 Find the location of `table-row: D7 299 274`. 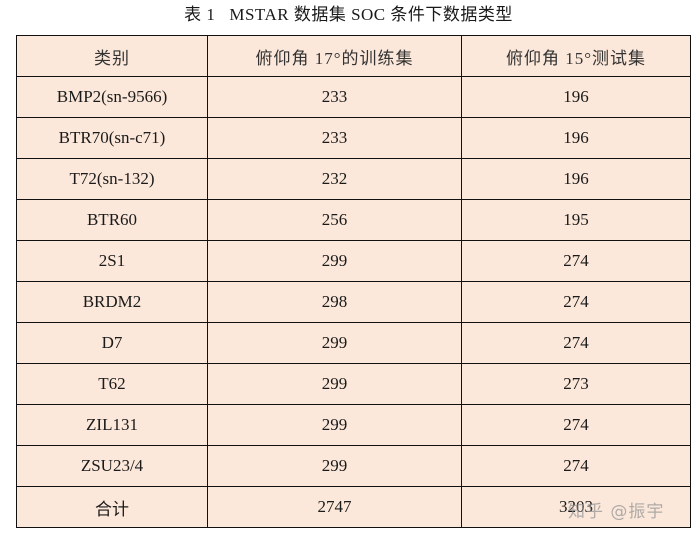

table-row: D7 299 274 is located at coordinates (353, 343).